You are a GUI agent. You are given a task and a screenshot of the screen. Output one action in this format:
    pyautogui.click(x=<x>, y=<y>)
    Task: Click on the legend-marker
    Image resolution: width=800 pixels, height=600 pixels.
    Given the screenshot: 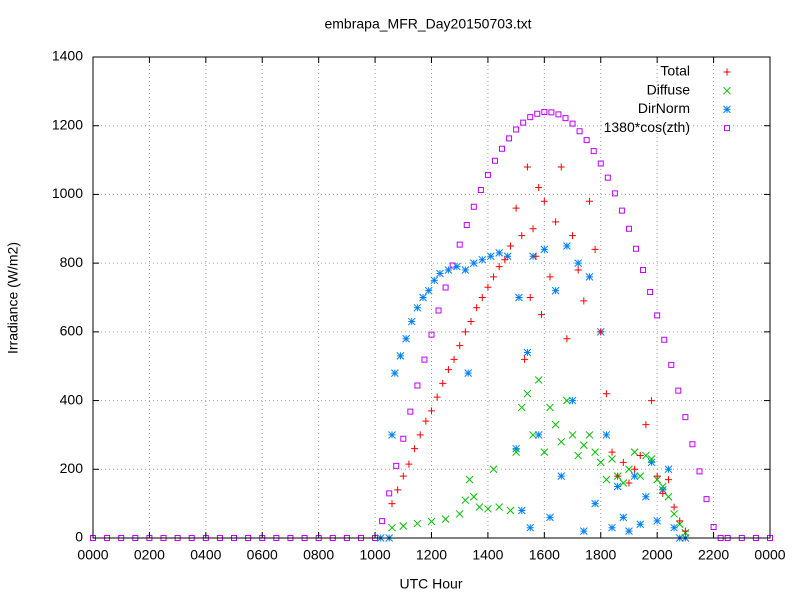 What is the action you would take?
    pyautogui.click(x=727, y=109)
    